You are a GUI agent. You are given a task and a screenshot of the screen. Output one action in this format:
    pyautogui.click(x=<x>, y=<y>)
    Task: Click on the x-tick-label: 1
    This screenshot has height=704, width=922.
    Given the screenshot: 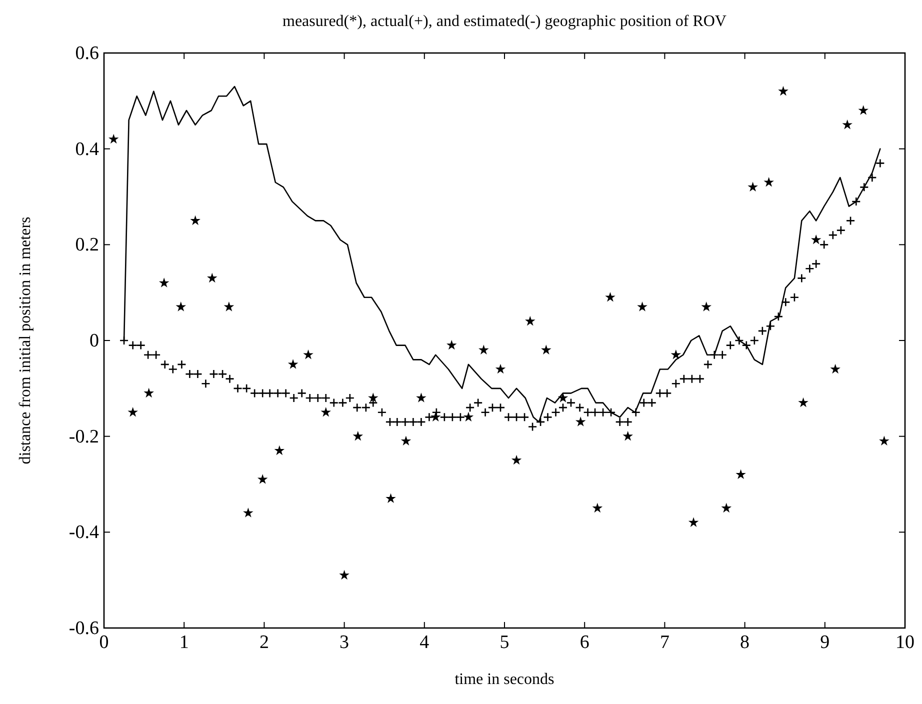 What is the action you would take?
    pyautogui.click(x=184, y=642)
    